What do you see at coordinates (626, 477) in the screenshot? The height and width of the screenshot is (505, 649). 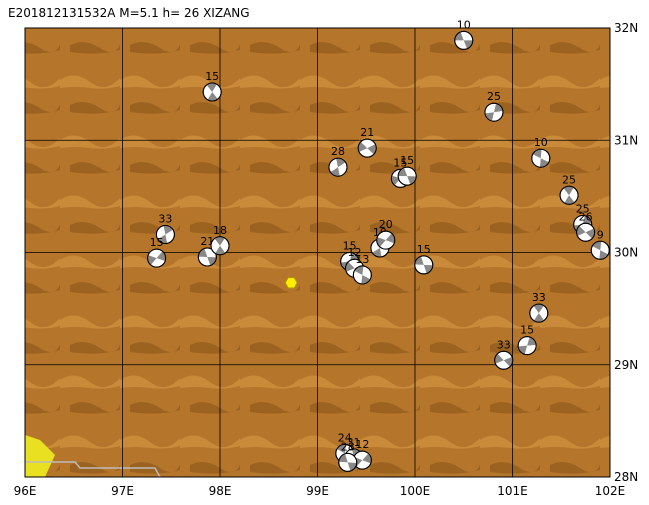 I see `y-tick-label: 28N` at bounding box center [626, 477].